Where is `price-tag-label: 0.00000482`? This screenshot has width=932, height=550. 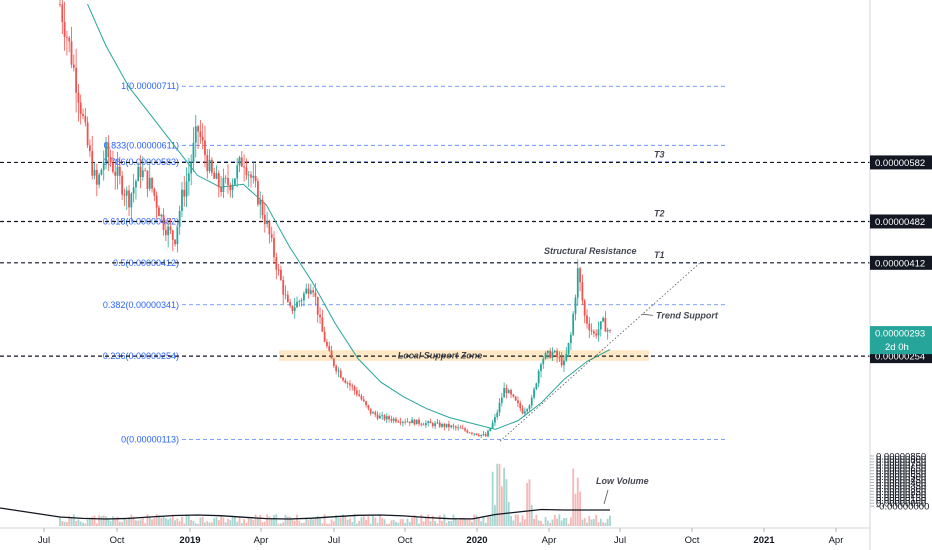
price-tag-label: 0.00000482 is located at coordinates (900, 222).